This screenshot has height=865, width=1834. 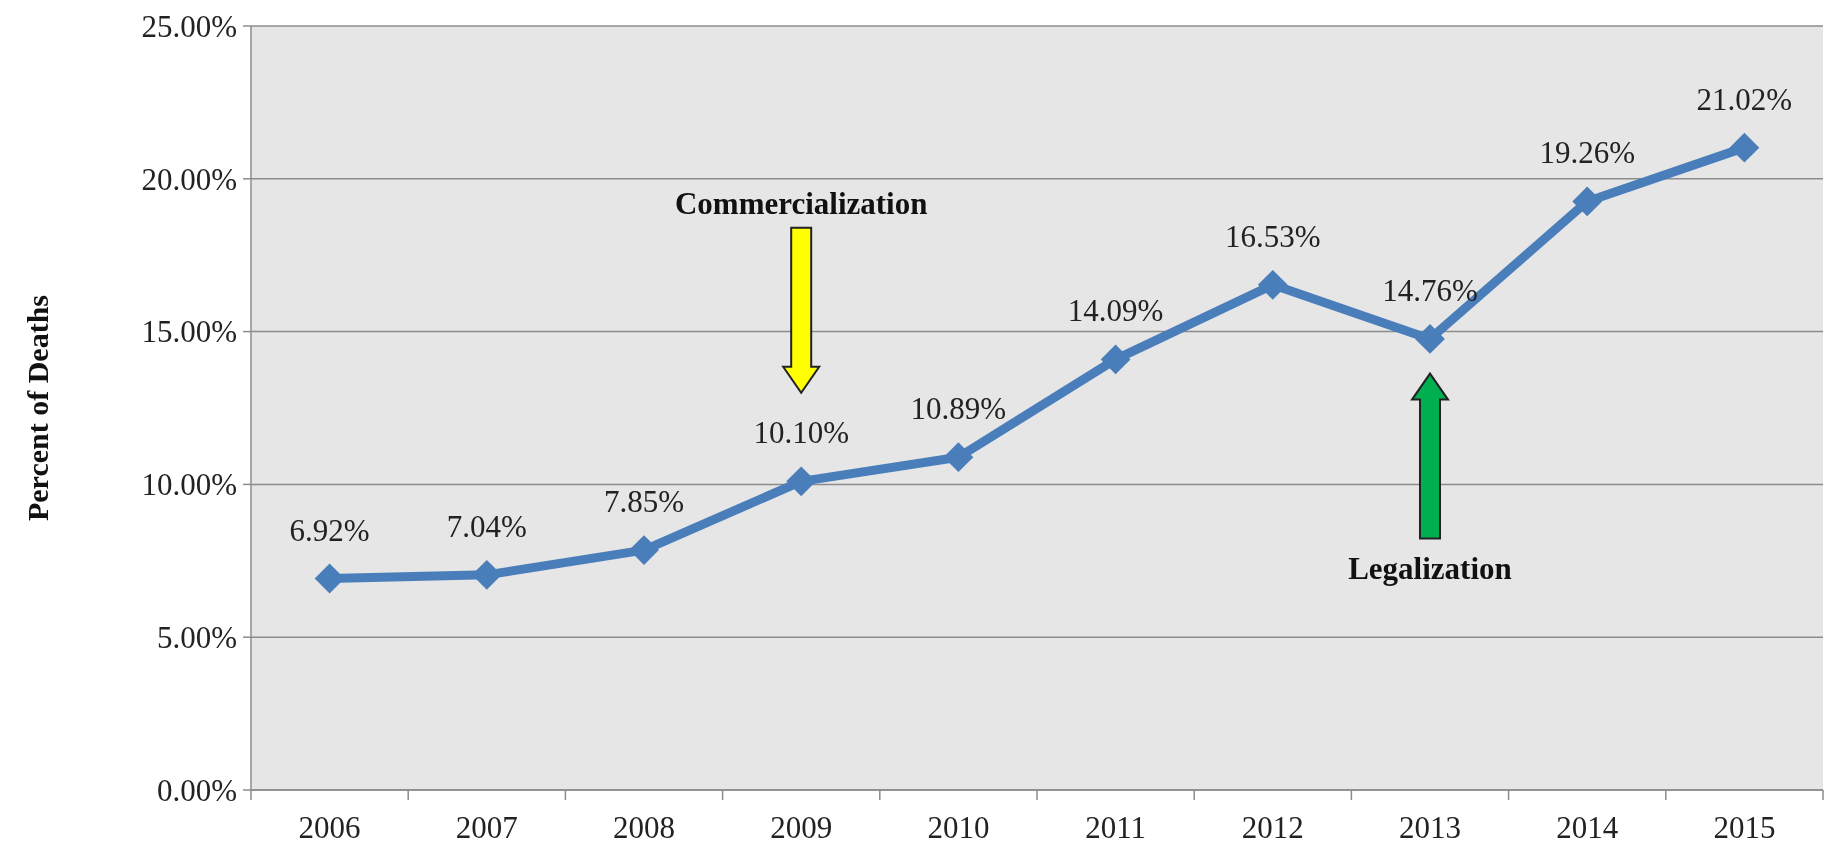 I want to click on data-label: 7.04%, so click(x=486, y=526).